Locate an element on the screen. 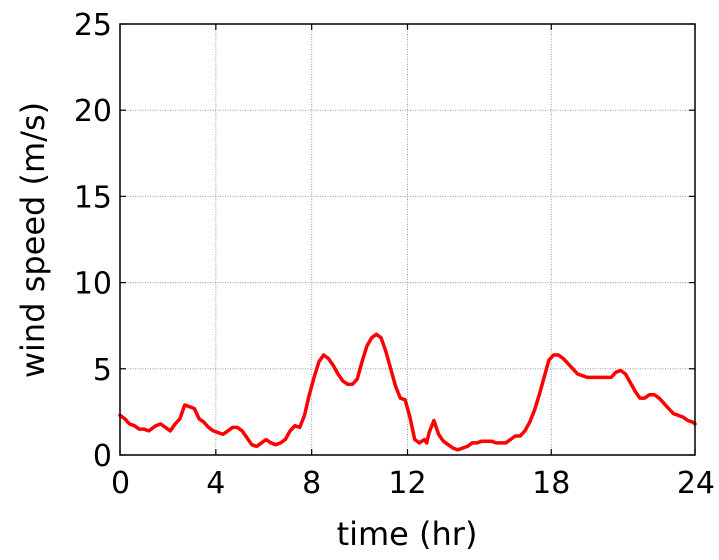  x-tick-label: 12 is located at coordinates (407, 483).